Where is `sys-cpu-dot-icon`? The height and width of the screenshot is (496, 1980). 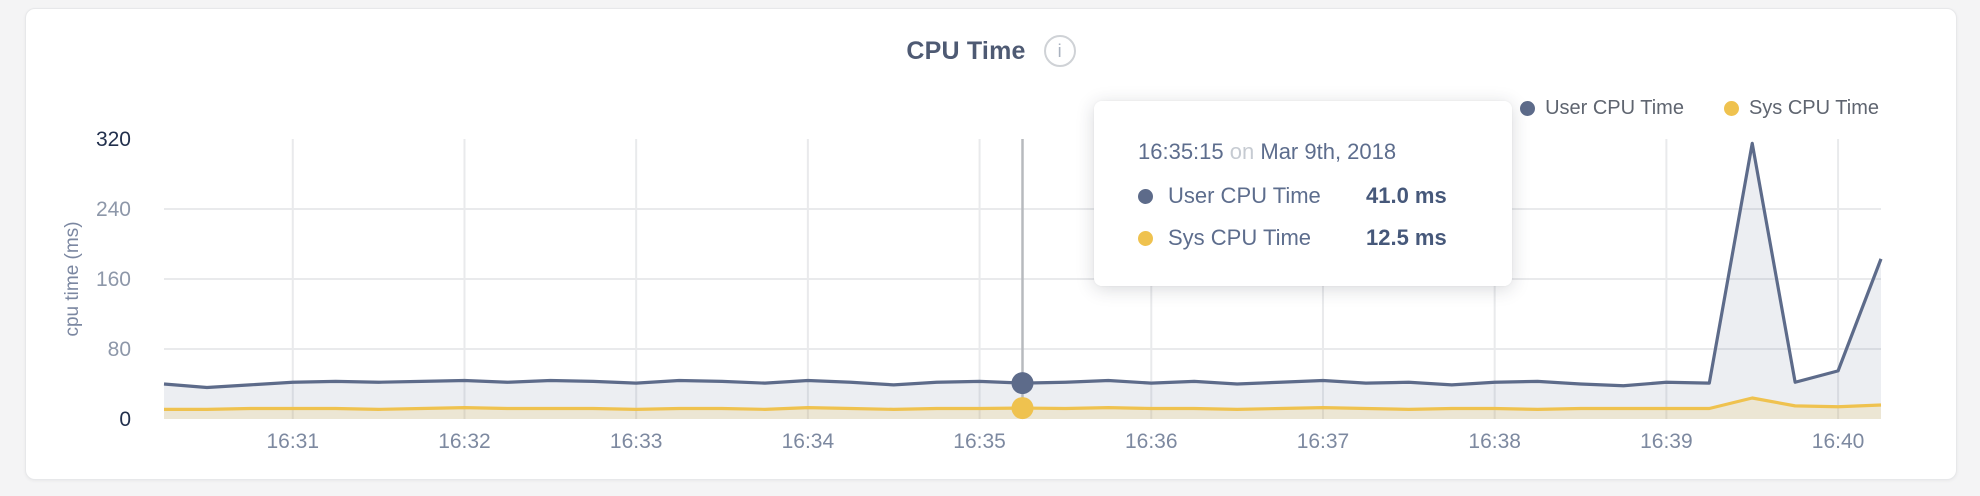
sys-cpu-dot-icon is located at coordinates (1145, 238).